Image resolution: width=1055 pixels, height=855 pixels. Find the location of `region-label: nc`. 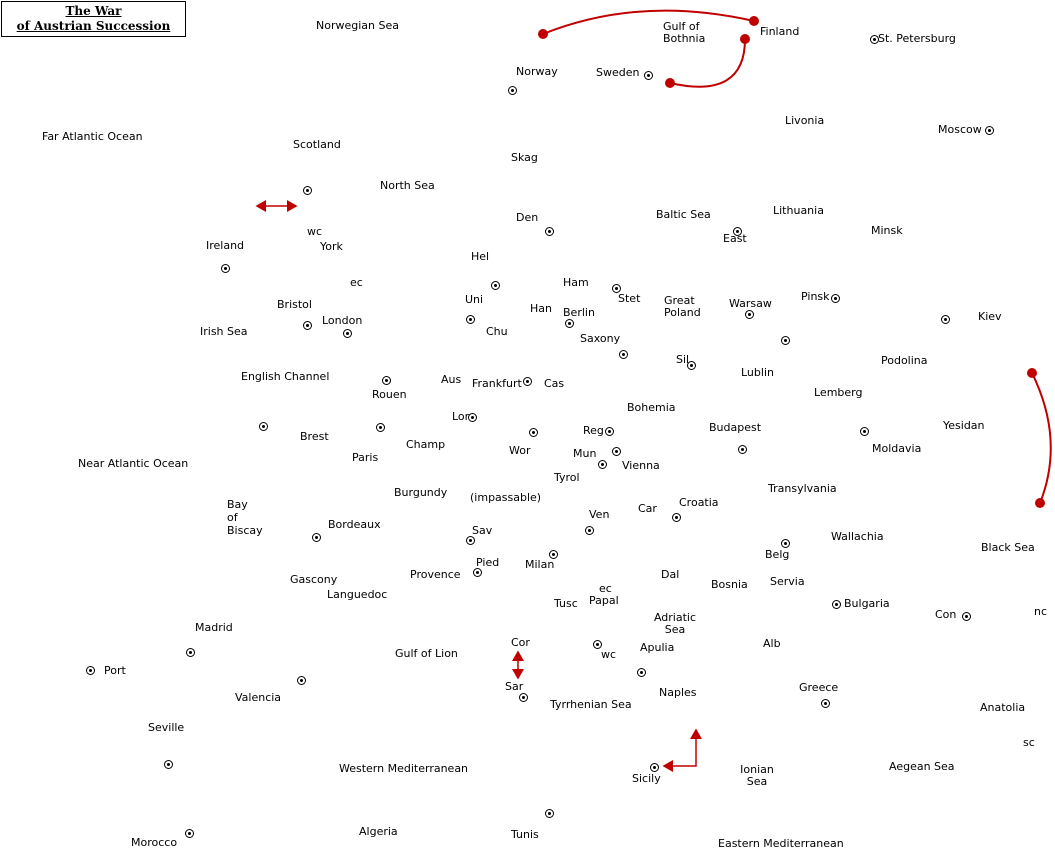

region-label: nc is located at coordinates (1041, 611).